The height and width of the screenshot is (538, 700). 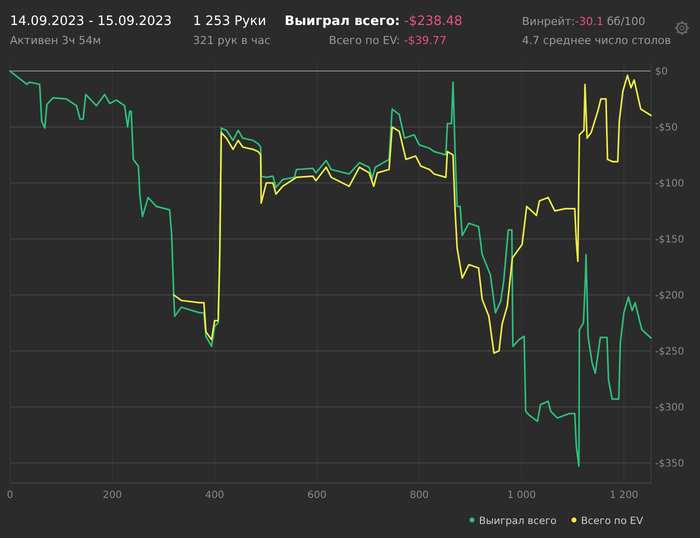 What do you see at coordinates (10, 495) in the screenshot?
I see `x-tick-label: 0` at bounding box center [10, 495].